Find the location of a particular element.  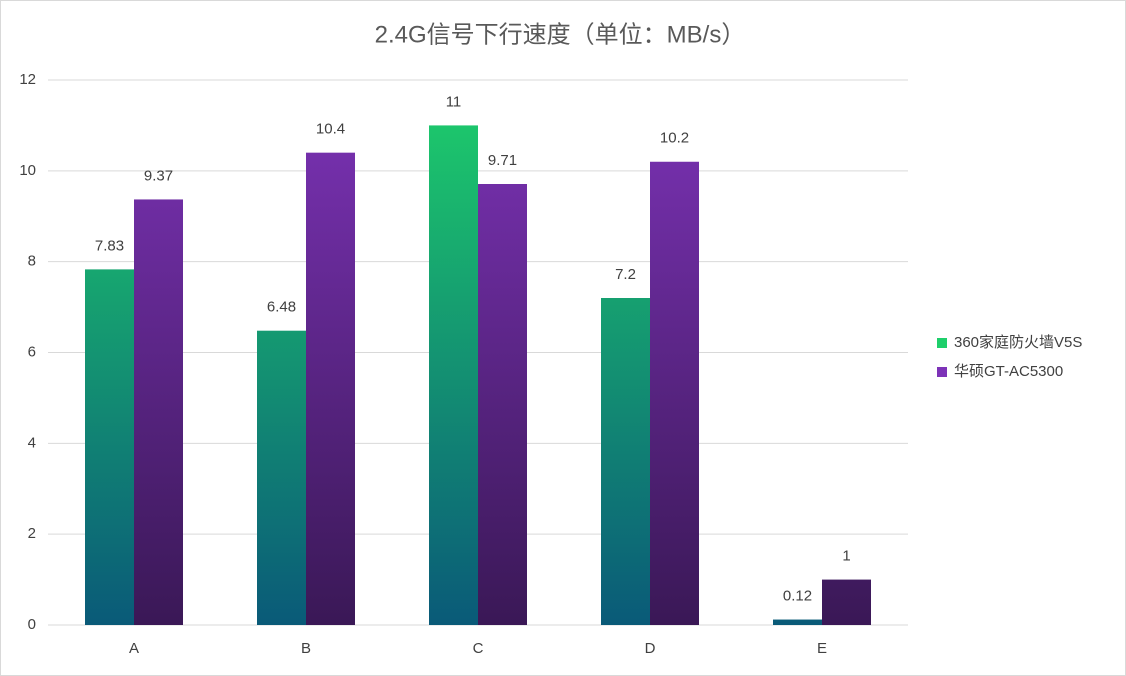

x-tick-label: A is located at coordinates (134, 648).